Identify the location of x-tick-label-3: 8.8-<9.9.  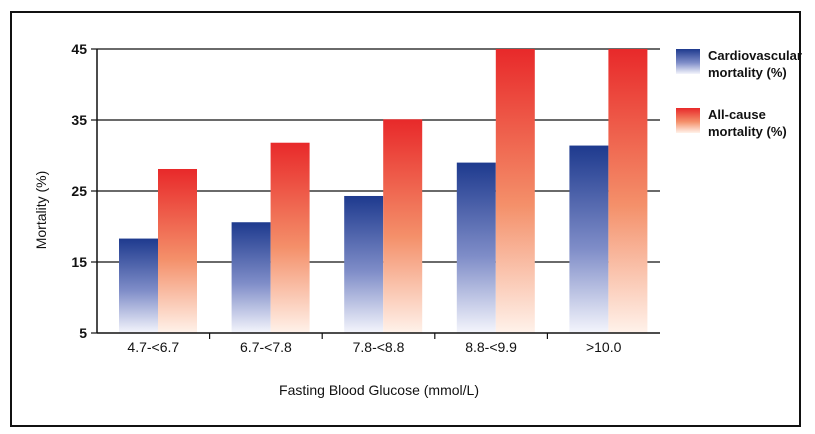
(491, 347).